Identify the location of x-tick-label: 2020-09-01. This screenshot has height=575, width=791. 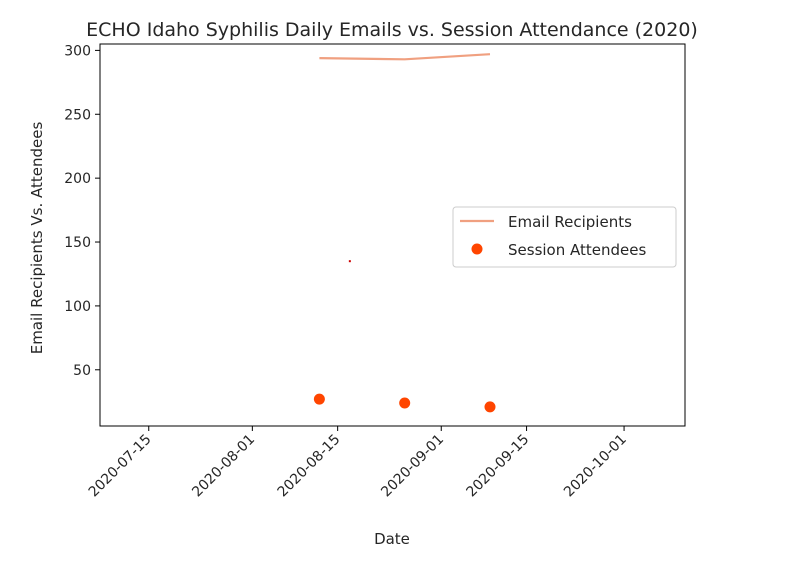
(412, 466).